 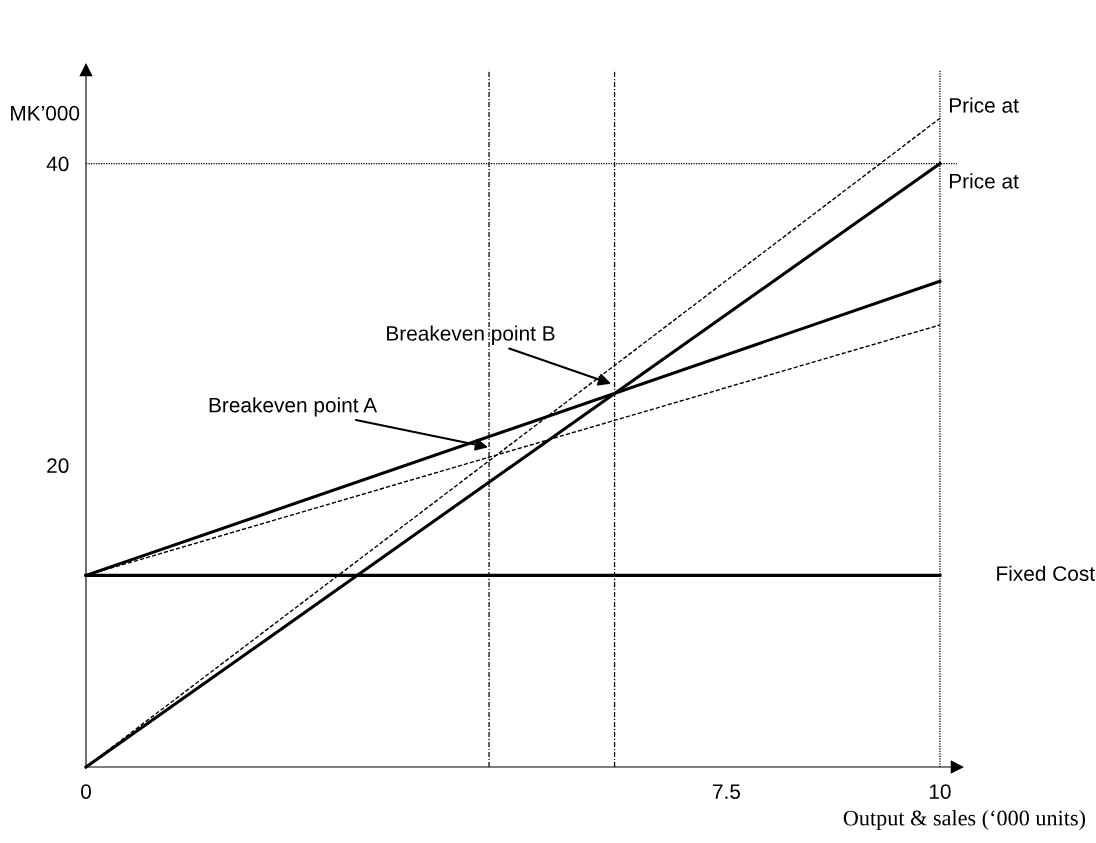 I want to click on annotation: Breakeven point B, so click(x=471, y=335).